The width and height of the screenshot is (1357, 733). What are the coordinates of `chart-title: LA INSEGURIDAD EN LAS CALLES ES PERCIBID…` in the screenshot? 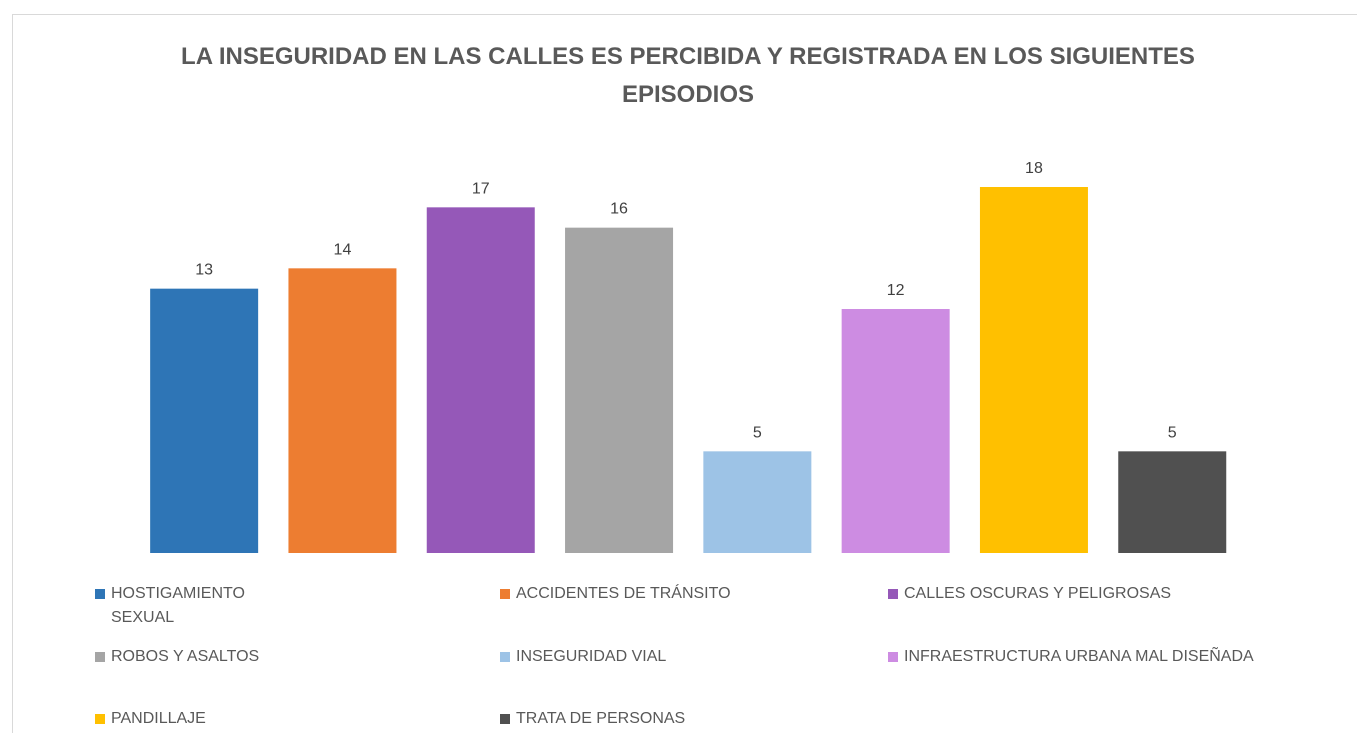 It's located at (688, 75).